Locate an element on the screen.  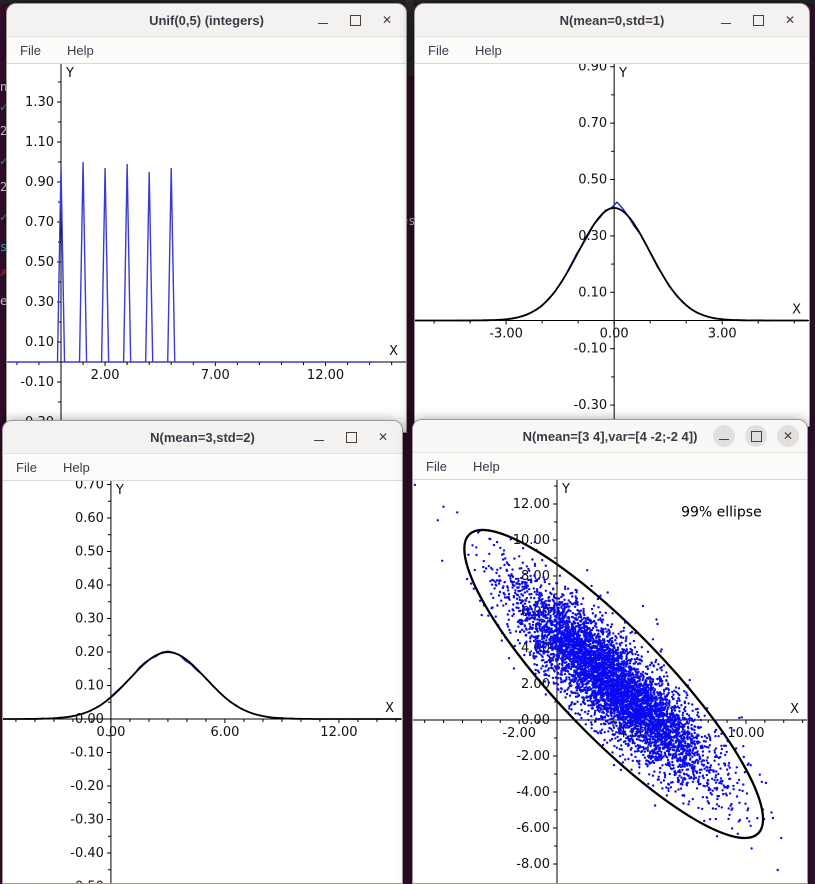
svg-text: 1.10 is located at coordinates (39, 142).